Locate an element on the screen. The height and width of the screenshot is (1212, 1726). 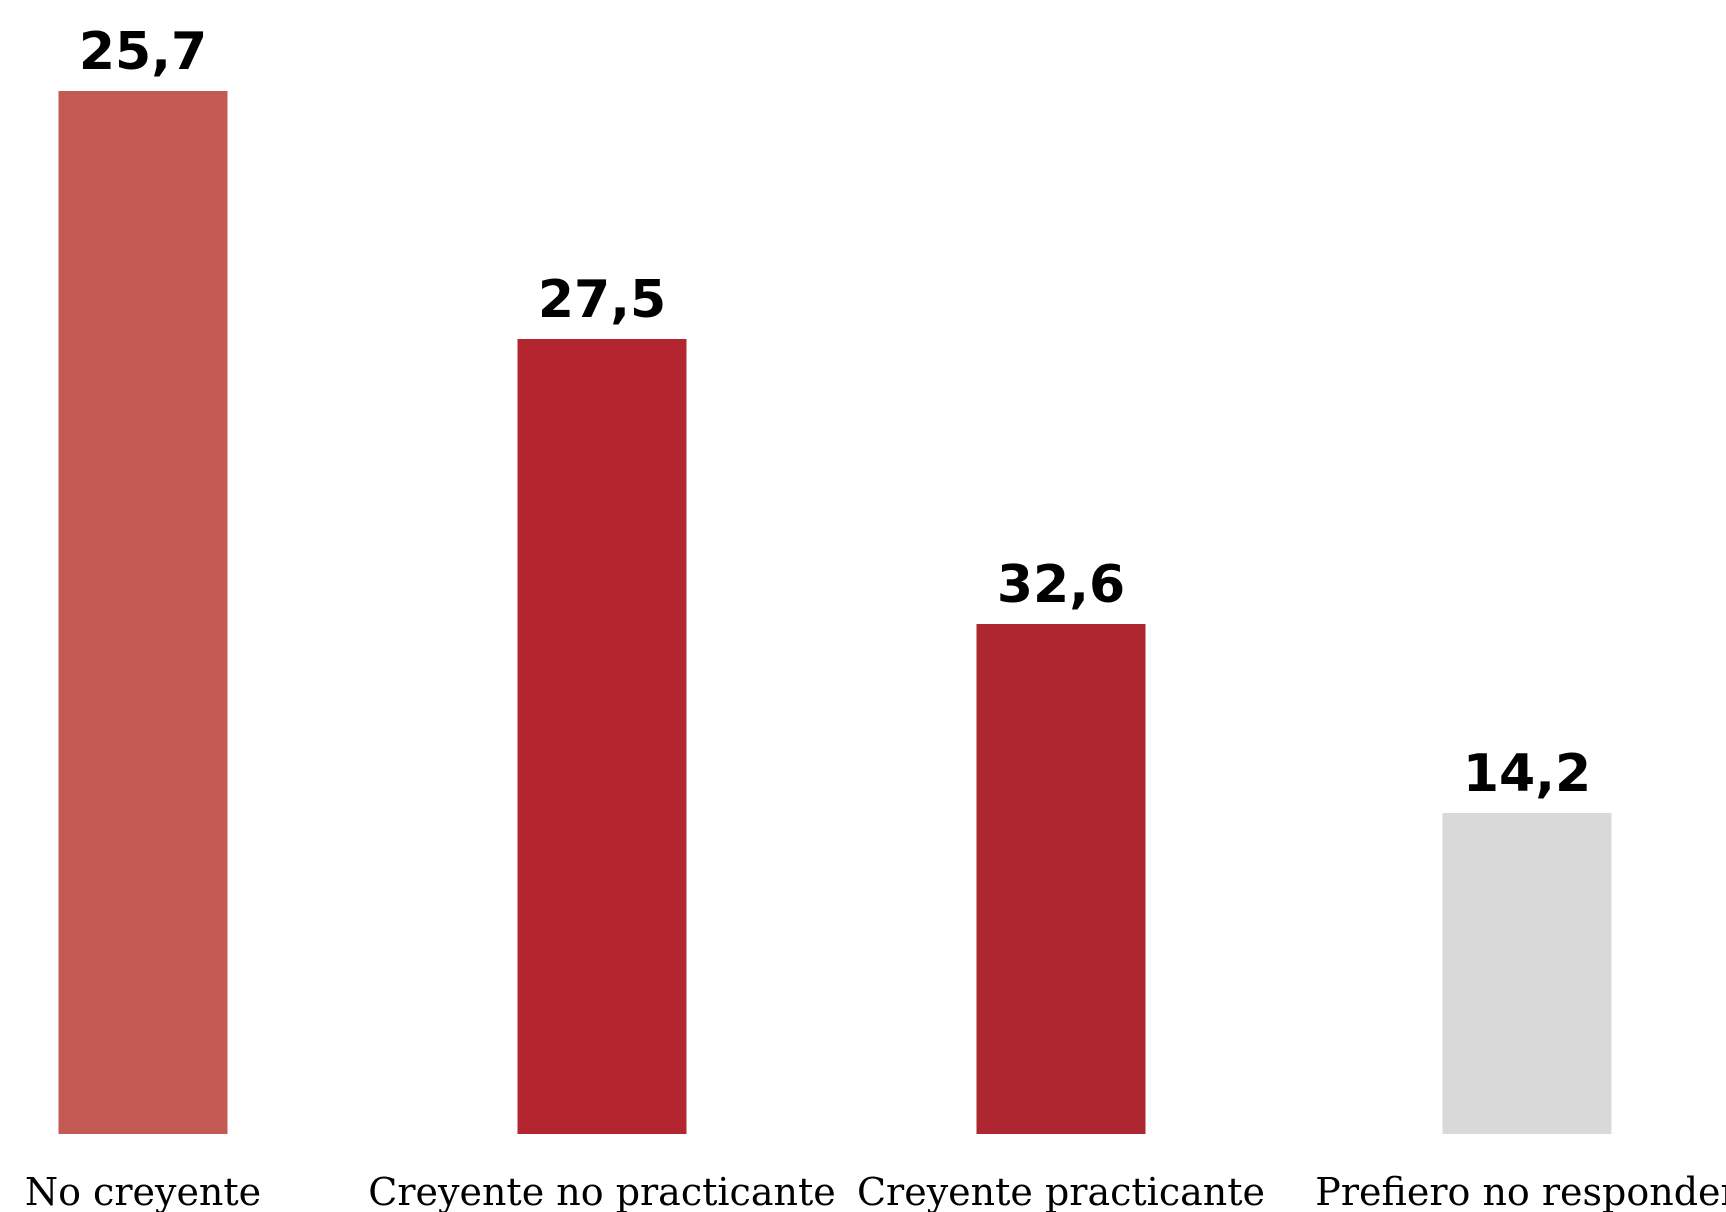
bar-value-label: 14,2 is located at coordinates (1527, 774).